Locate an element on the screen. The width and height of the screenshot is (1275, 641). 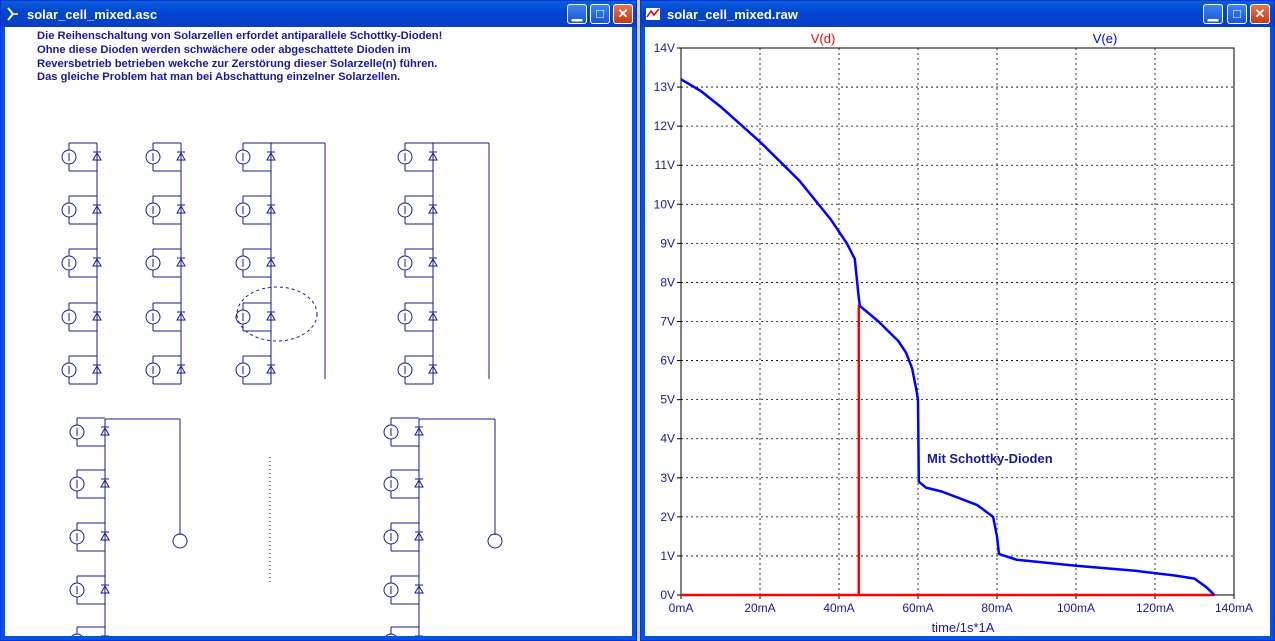
trace-name-ve: V(e) is located at coordinates (1105, 38).